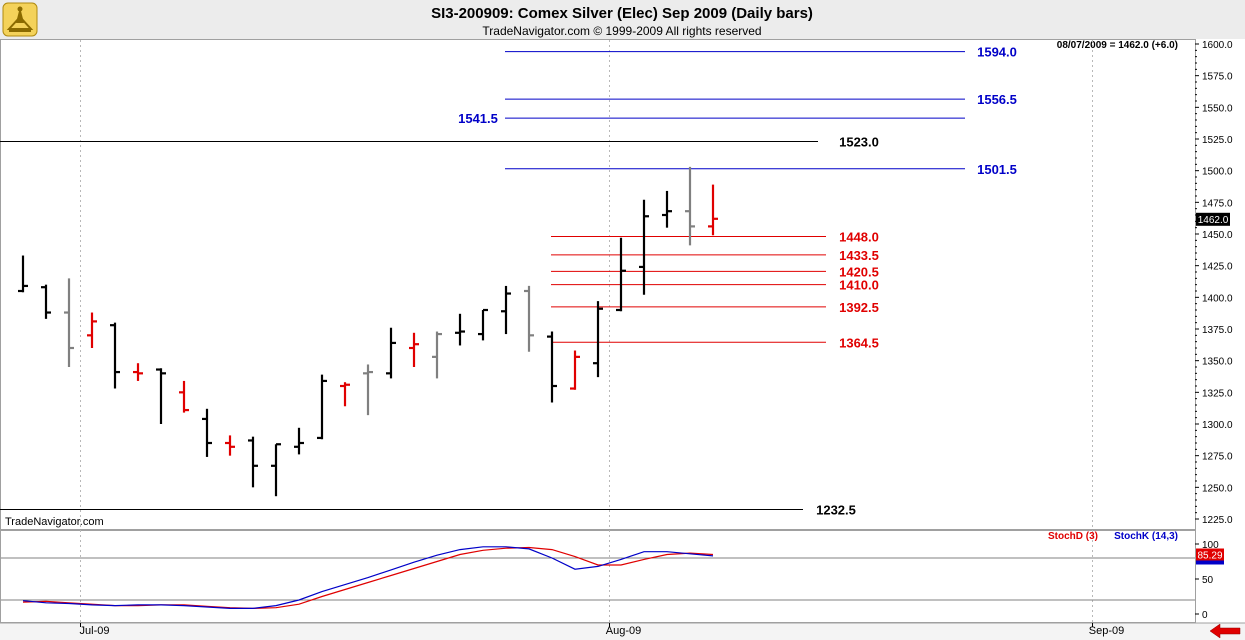 The width and height of the screenshot is (1245, 640). Describe the element at coordinates (54, 522) in the screenshot. I see `watermark: TradeNavigator.com` at that location.